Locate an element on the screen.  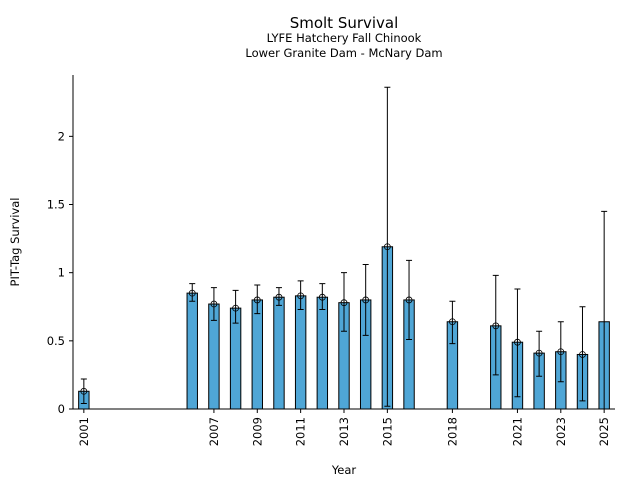
error-bar-2011 is located at coordinates (300, 295).